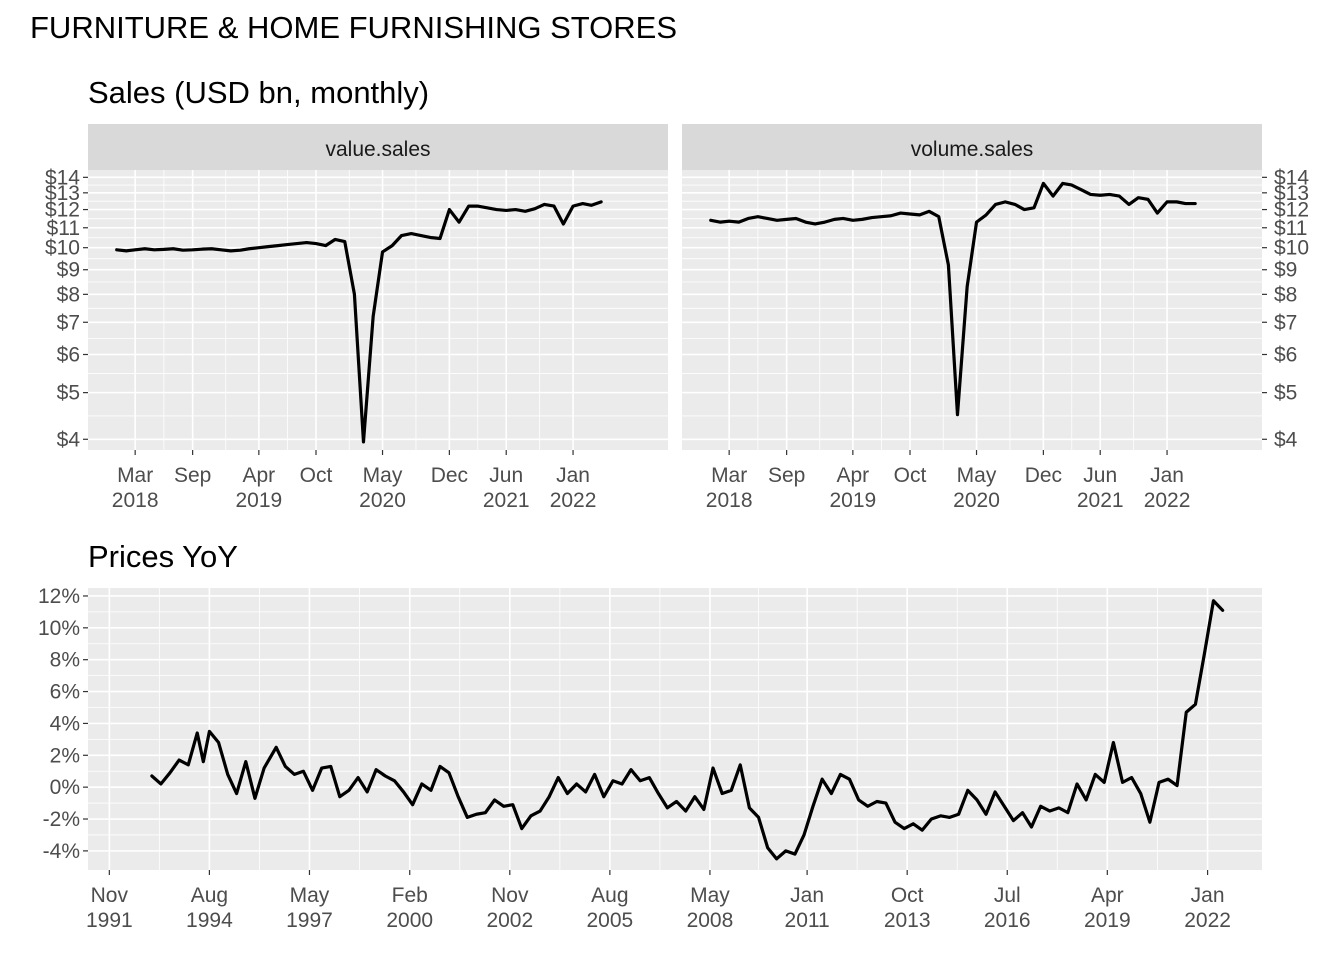 Image resolution: width=1344 pixels, height=960 pixels. Describe the element at coordinates (1207, 920) in the screenshot. I see `prices-yoy-x-tick-label-year: 2022` at that location.